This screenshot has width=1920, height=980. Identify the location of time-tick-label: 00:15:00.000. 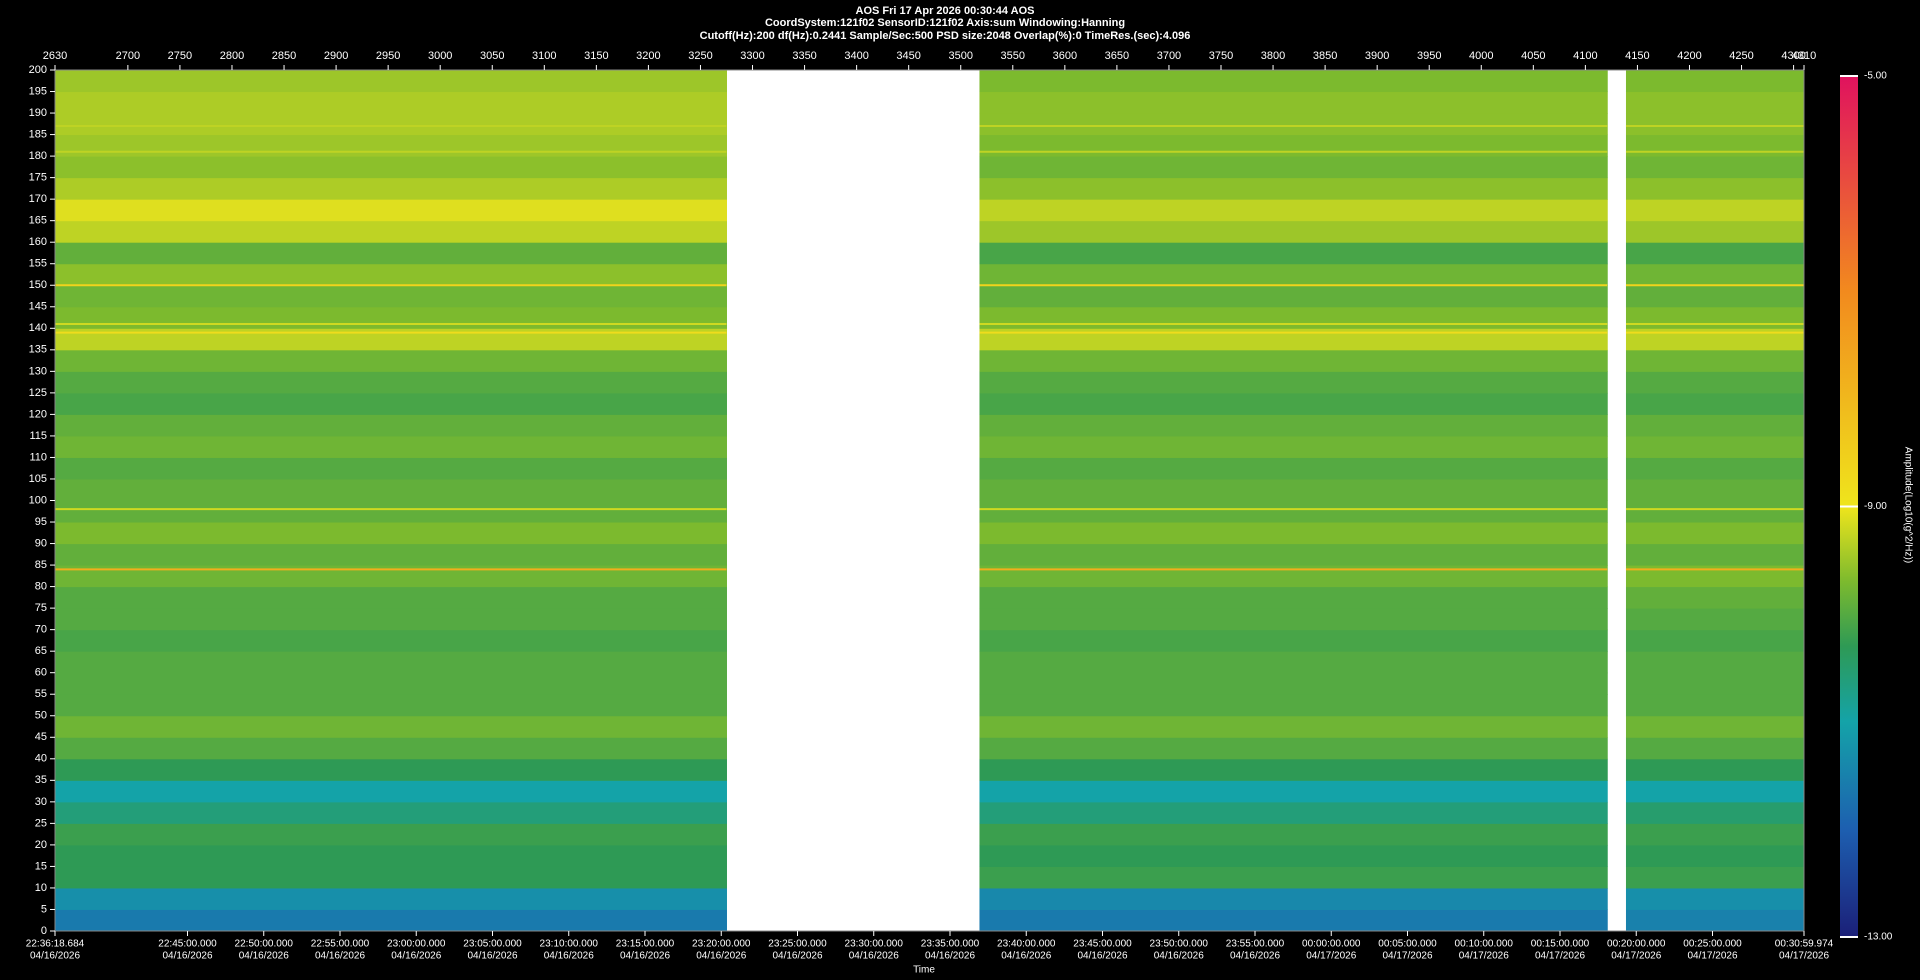
(1560, 944).